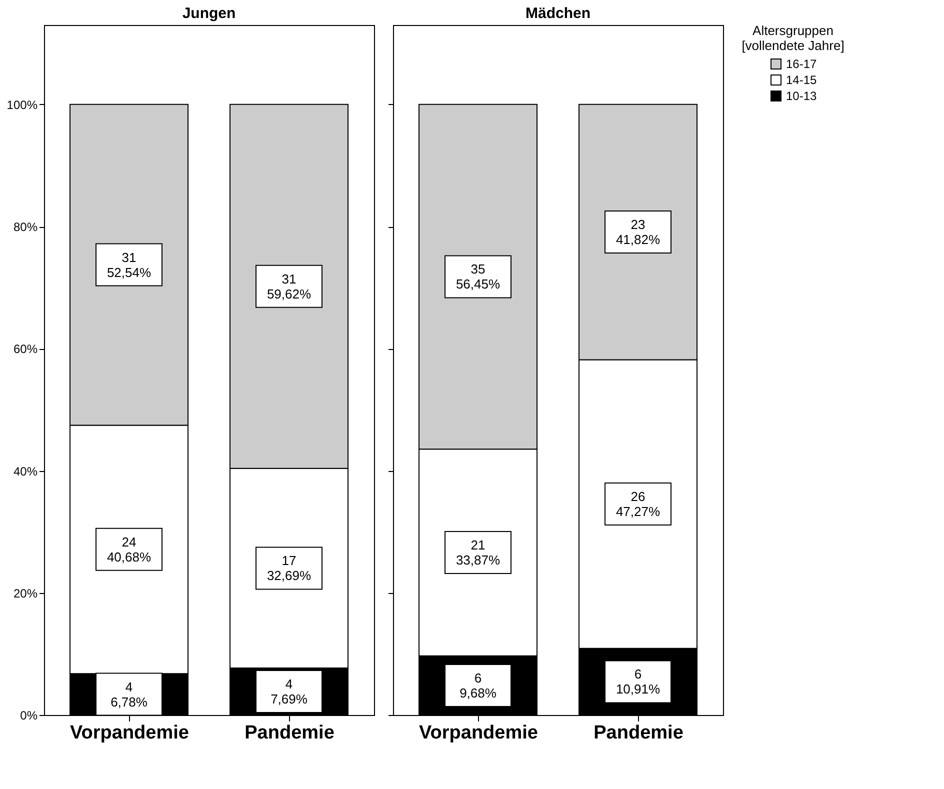 This screenshot has width=944, height=789. Describe the element at coordinates (129, 694) in the screenshot. I see `data-label: 4 6,78%` at that location.